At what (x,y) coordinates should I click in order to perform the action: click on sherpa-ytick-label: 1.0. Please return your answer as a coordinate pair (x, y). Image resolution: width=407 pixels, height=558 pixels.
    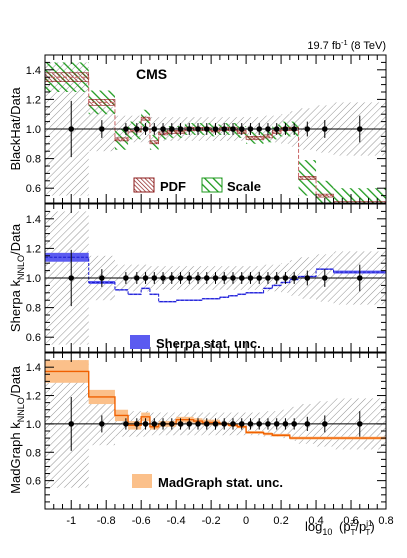
    Looking at the image, I should click on (33, 279).